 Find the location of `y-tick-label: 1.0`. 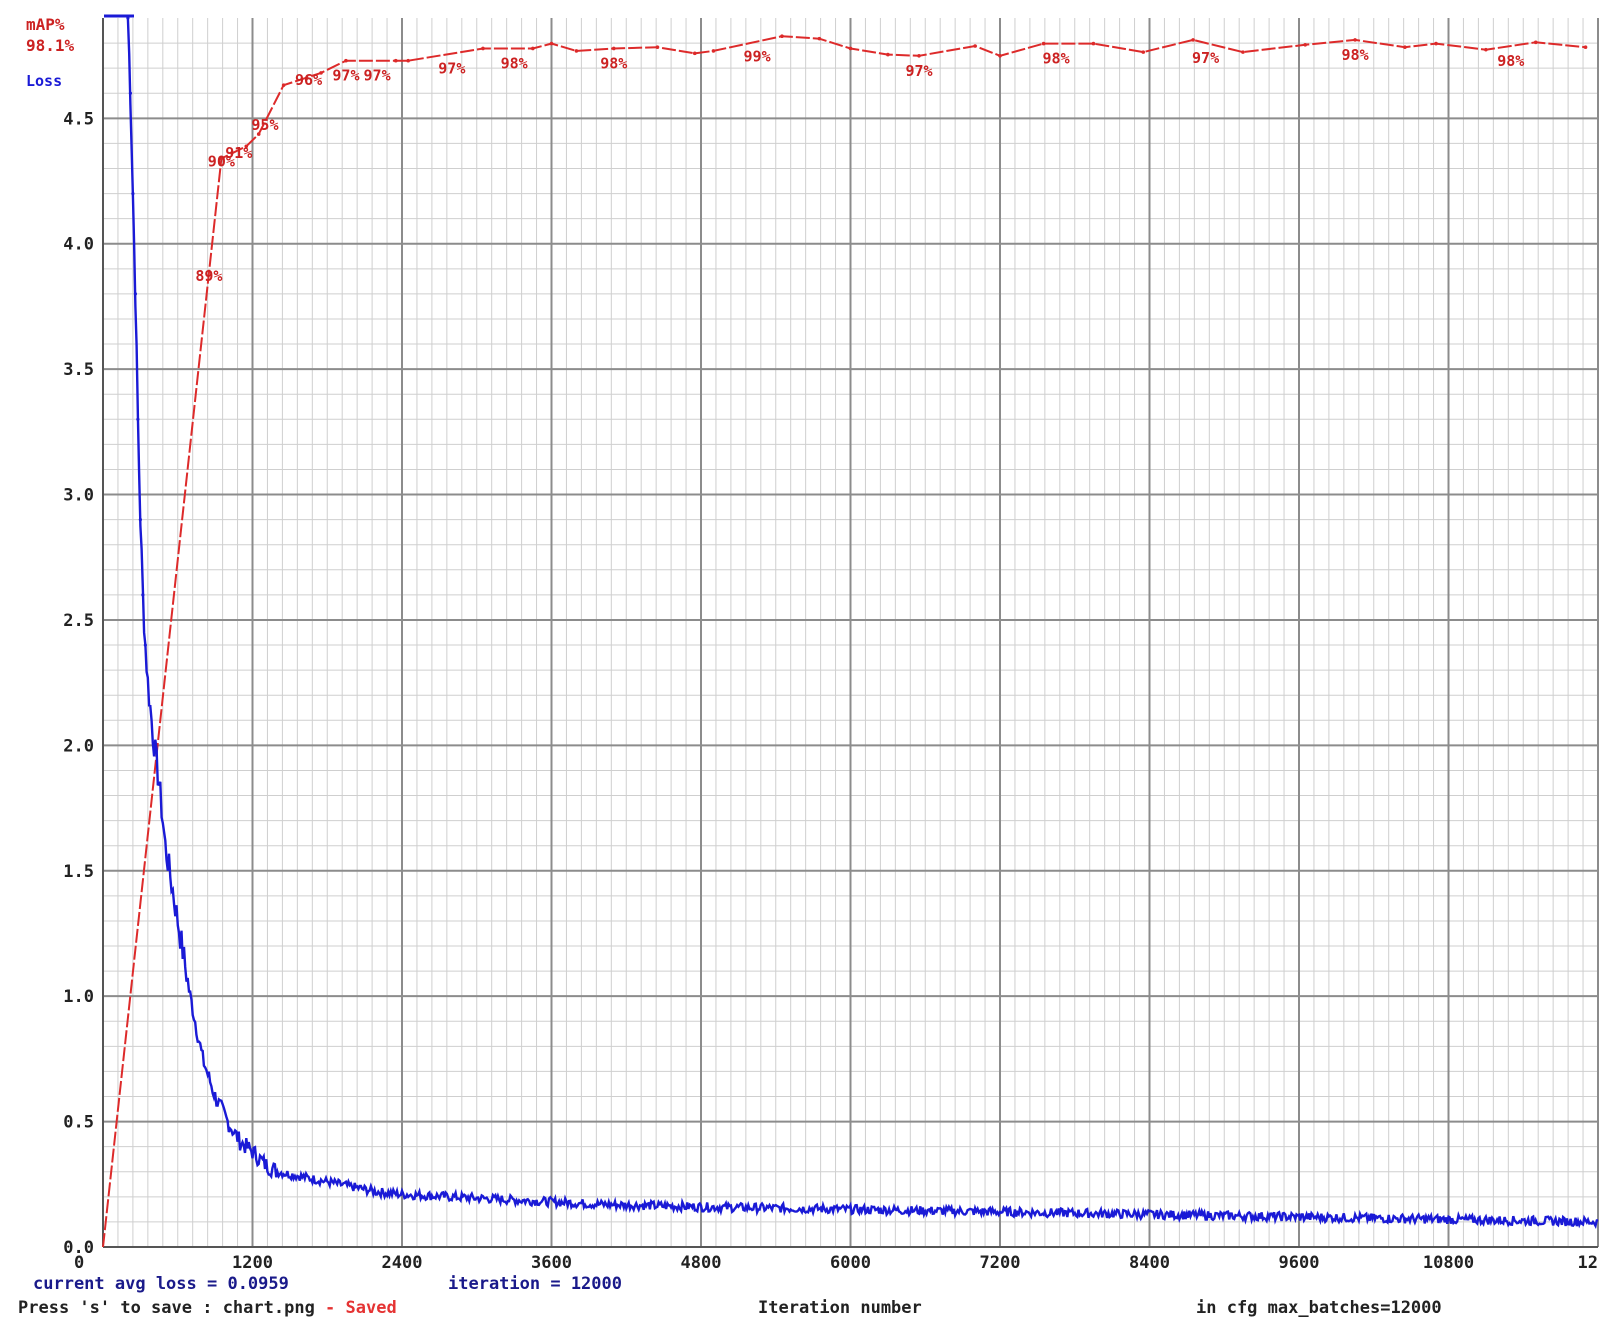

y-tick-label: 1.0 is located at coordinates (78, 997).